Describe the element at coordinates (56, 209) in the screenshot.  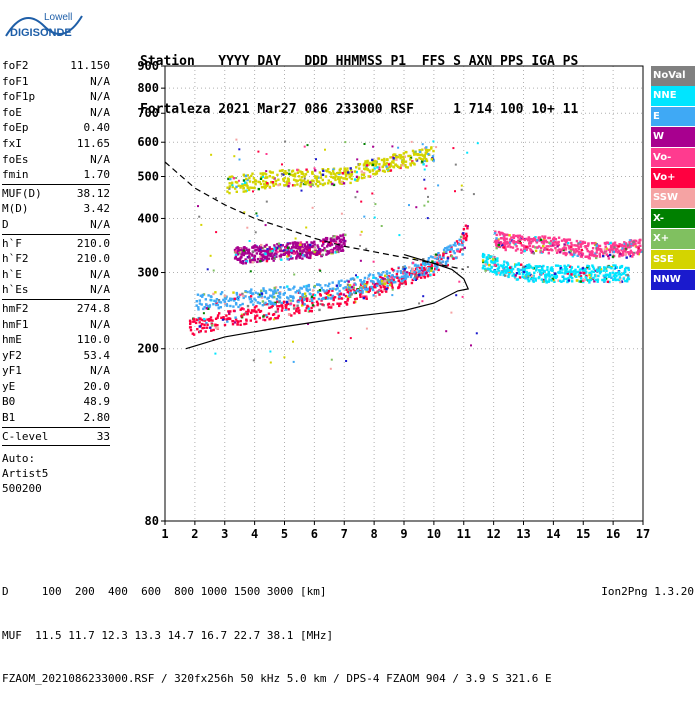
I see `param-row-md: M(D) 3.42` at that location.